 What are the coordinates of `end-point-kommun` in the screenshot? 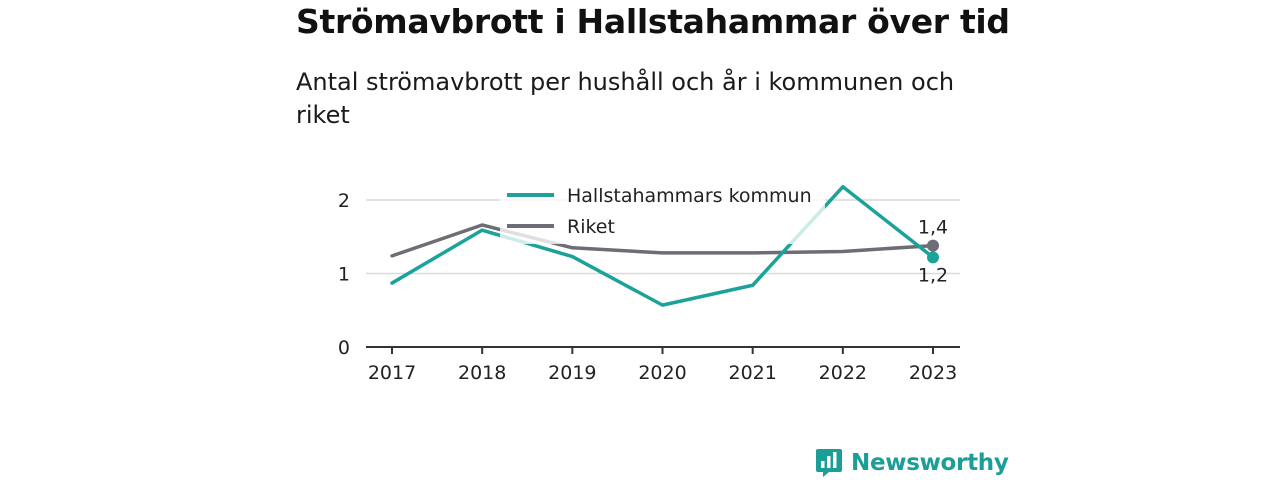 It's located at (933, 257).